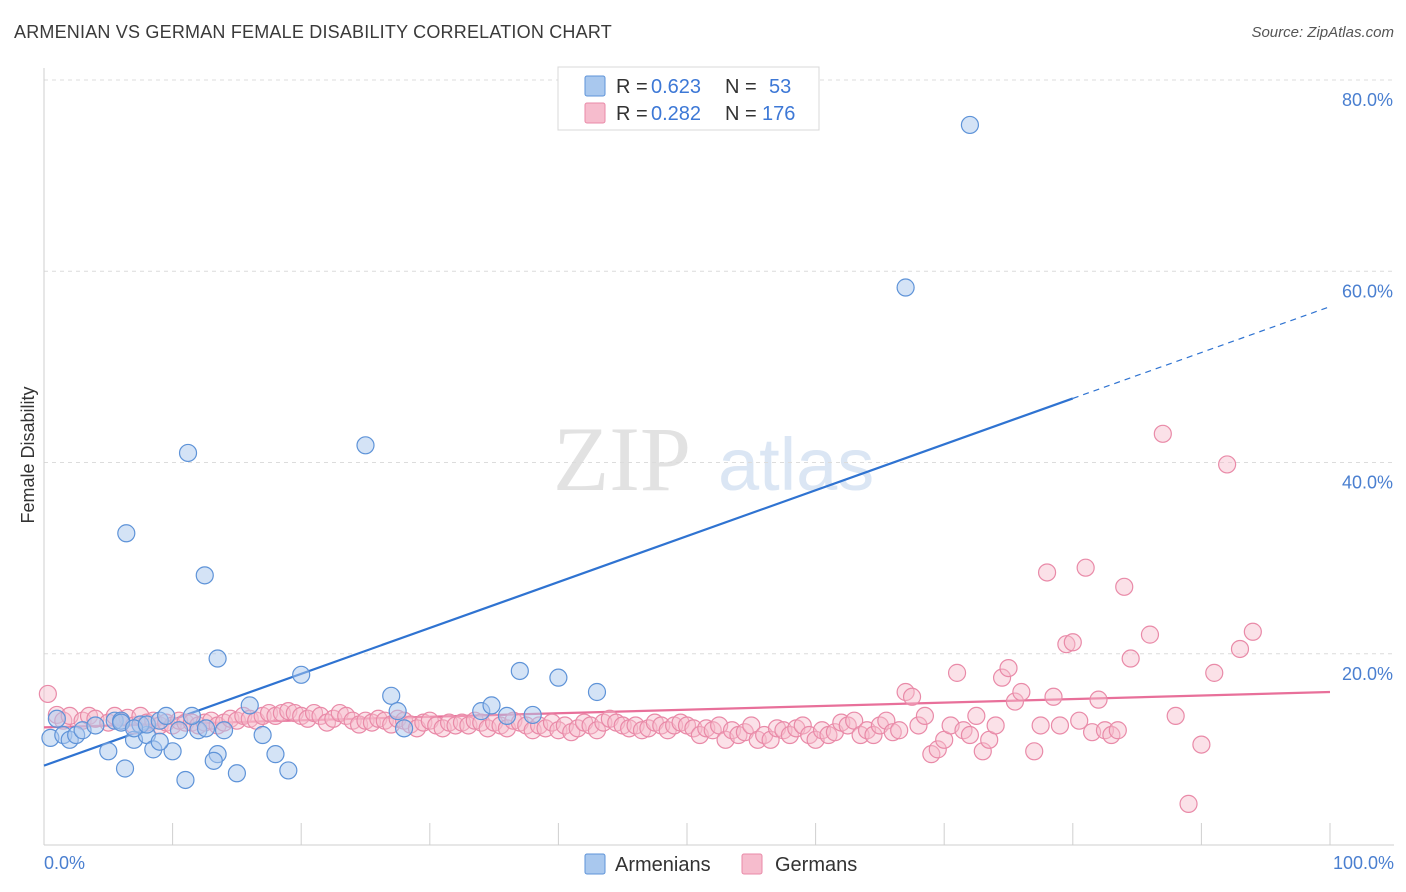  What do you see at coordinates (1367, 483) in the screenshot?
I see `y-tick-label-40: 40.0%` at bounding box center [1367, 483].